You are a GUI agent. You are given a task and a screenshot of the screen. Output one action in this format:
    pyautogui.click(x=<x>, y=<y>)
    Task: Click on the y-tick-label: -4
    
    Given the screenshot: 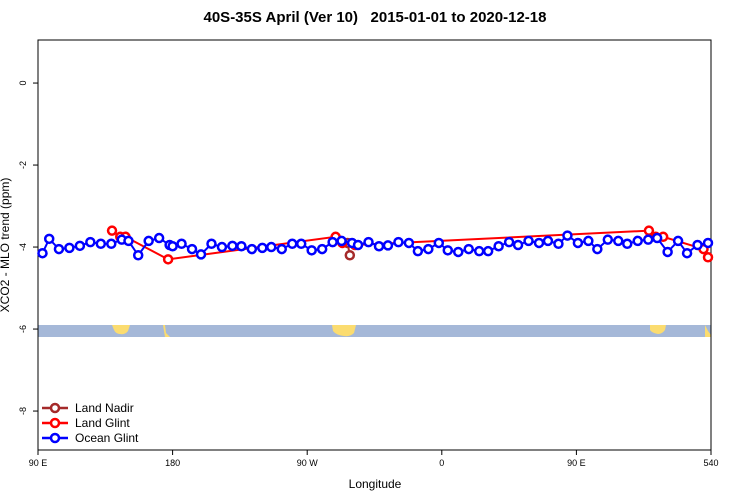 What is the action you would take?
    pyautogui.click(x=23, y=247)
    